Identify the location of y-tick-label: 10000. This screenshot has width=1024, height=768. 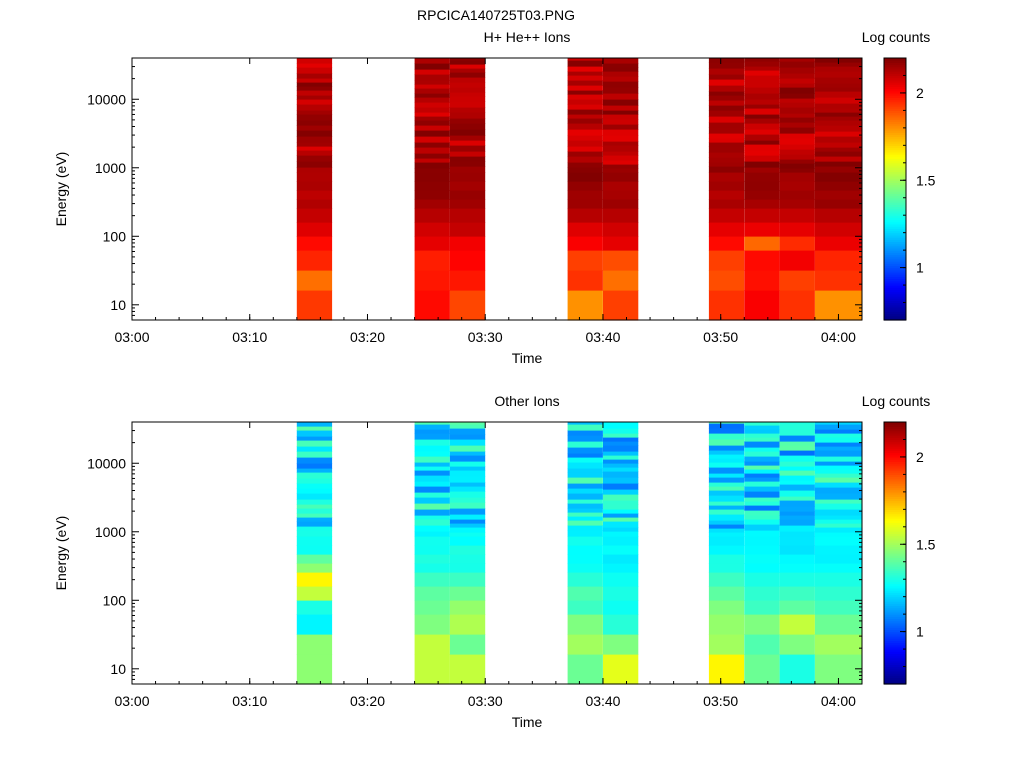
(106, 463).